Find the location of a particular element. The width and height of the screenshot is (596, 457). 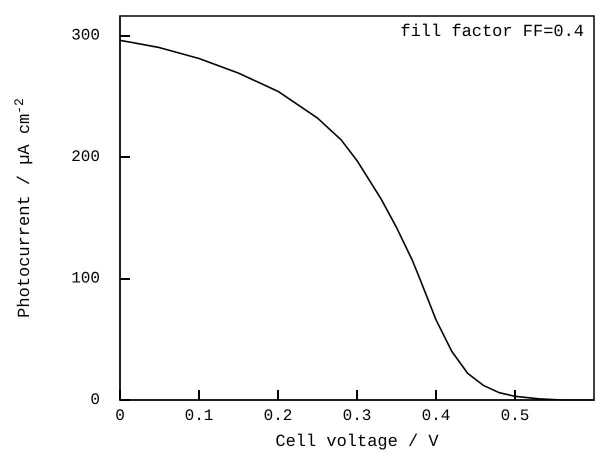

y-axis-title: Photocurrent / µA cm-2 is located at coordinates (23, 208).